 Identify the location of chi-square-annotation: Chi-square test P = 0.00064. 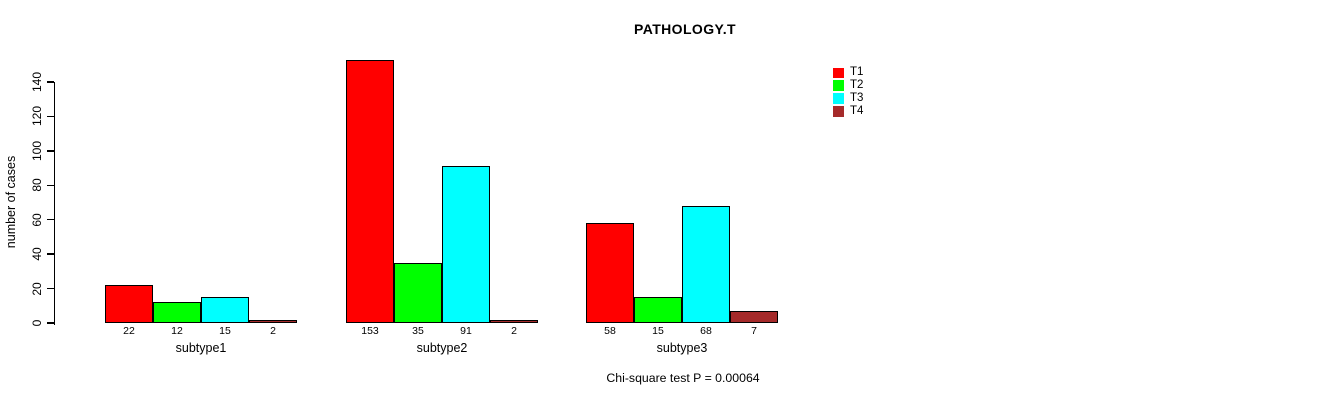
(683, 378).